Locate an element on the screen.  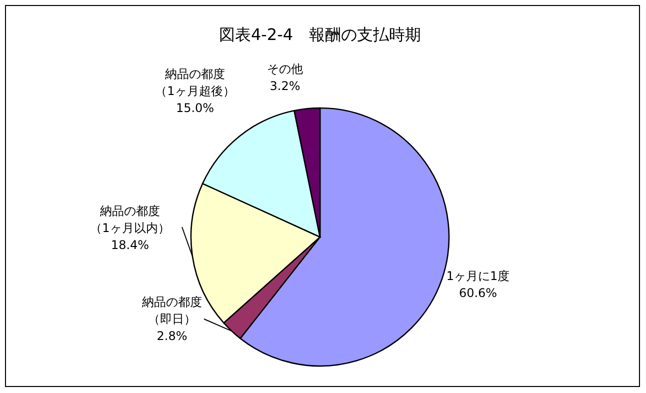
data-label: 18.4% is located at coordinates (130, 245).